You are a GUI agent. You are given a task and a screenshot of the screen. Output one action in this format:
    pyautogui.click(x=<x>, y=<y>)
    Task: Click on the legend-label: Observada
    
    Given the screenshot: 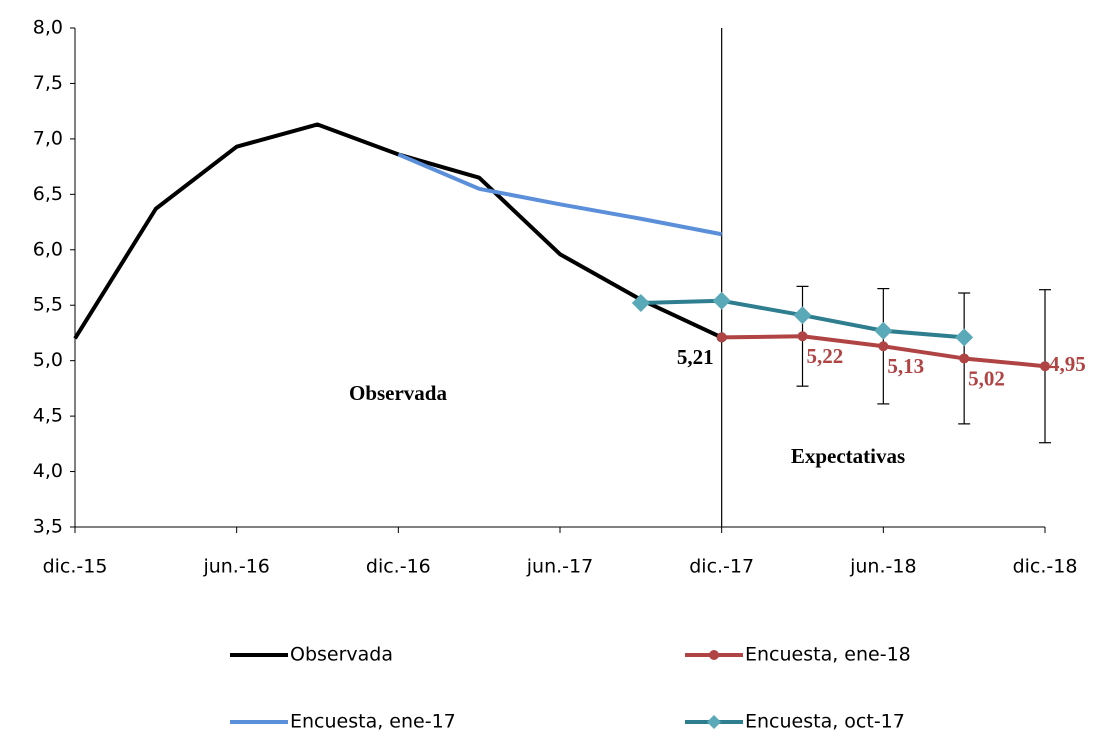 What is the action you would take?
    pyautogui.click(x=341, y=655)
    